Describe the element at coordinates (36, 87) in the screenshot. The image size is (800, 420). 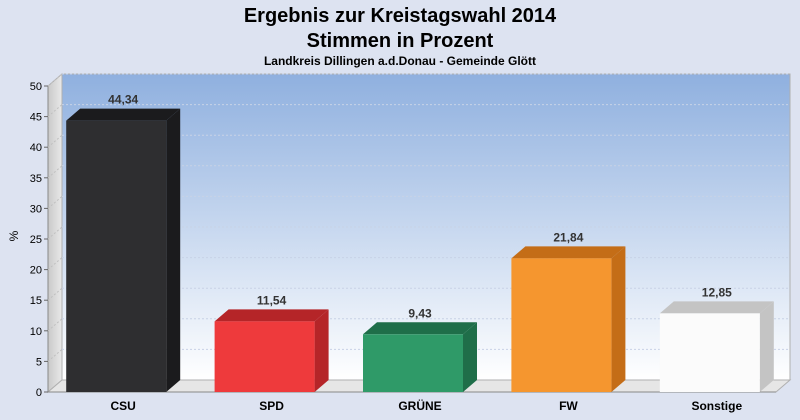
I see `y-tick-label: 50` at that location.